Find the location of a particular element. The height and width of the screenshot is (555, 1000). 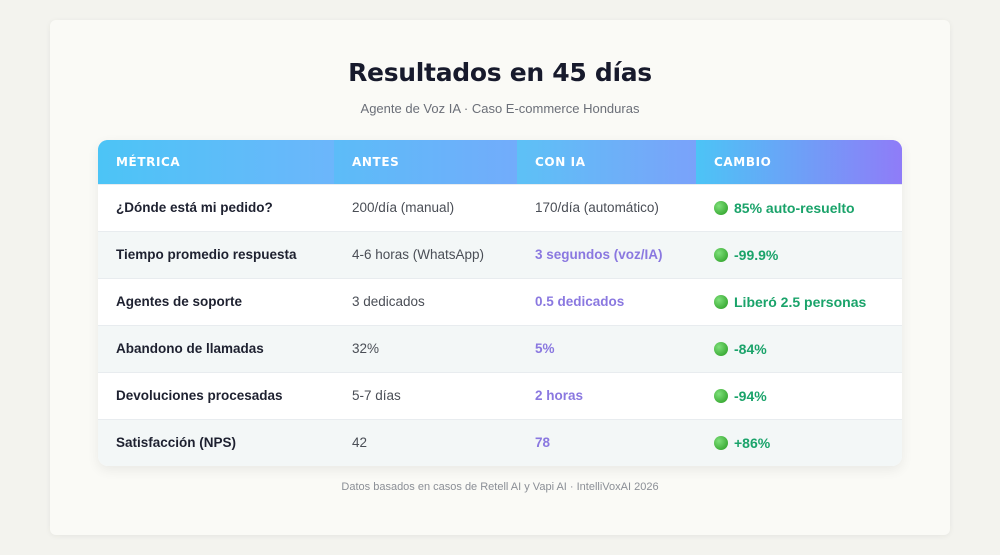

before-cell: 32% is located at coordinates (366, 348).